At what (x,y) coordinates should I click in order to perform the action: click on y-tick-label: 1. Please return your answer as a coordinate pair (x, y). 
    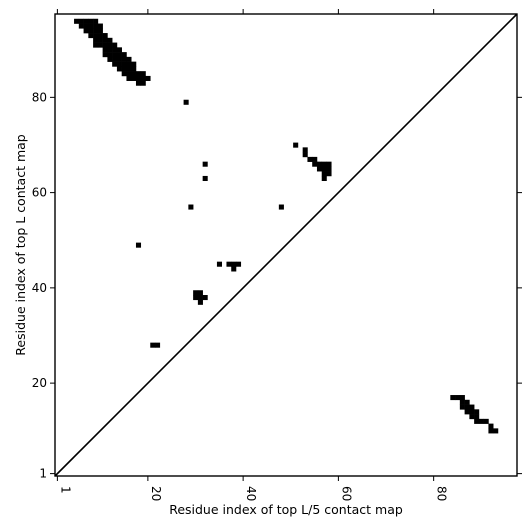
    Looking at the image, I should click on (43, 474).